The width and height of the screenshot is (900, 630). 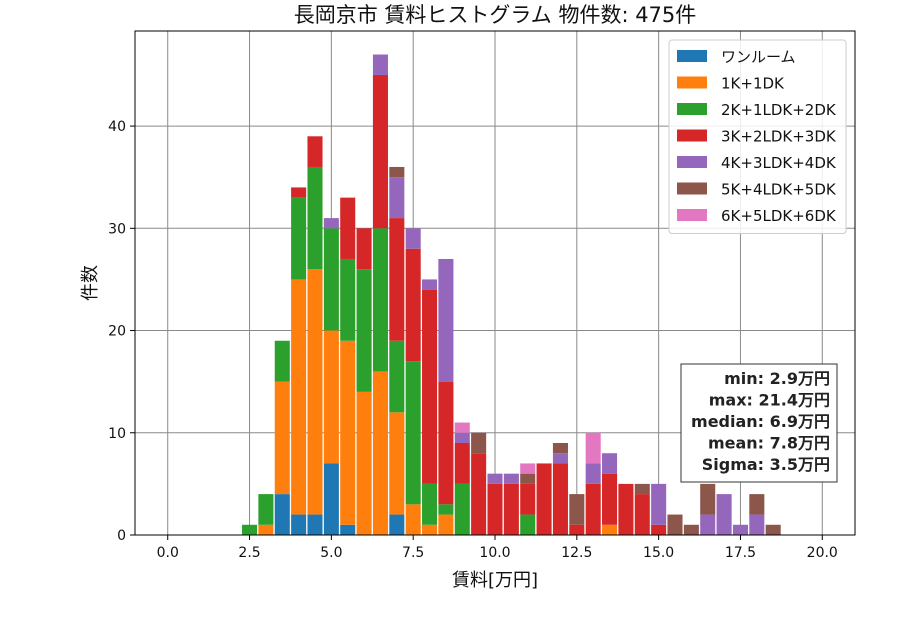 I want to click on x-tick-label: 17.5, so click(x=740, y=553).